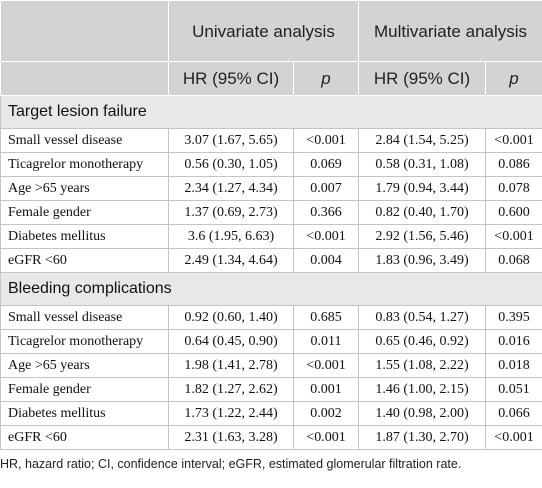 This screenshot has height=488, width=542. Describe the element at coordinates (326, 389) in the screenshot. I see `table-cell: 0.001` at that location.